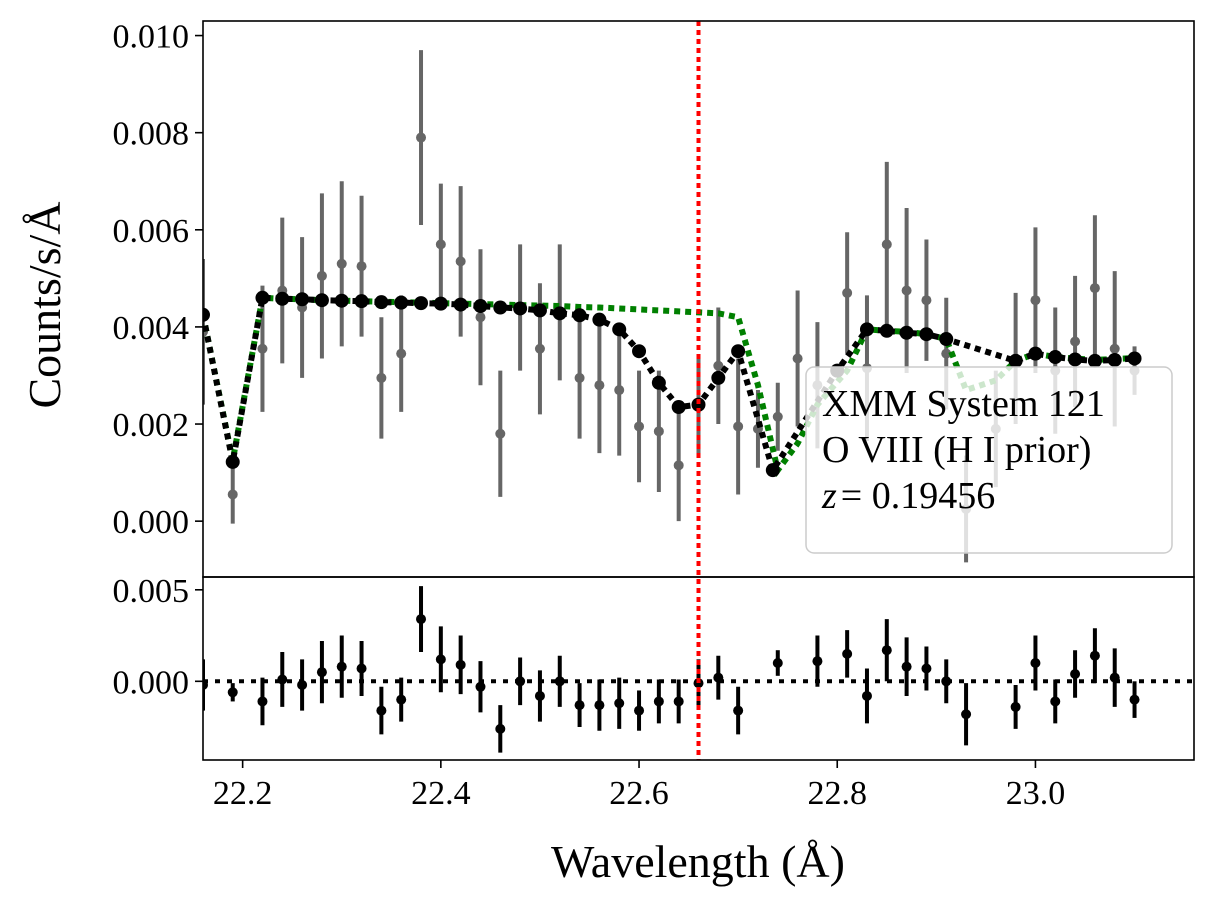 The width and height of the screenshot is (1213, 915). What do you see at coordinates (698, 861) in the screenshot?
I see `x-axis-title: Wavelength (Å)` at bounding box center [698, 861].